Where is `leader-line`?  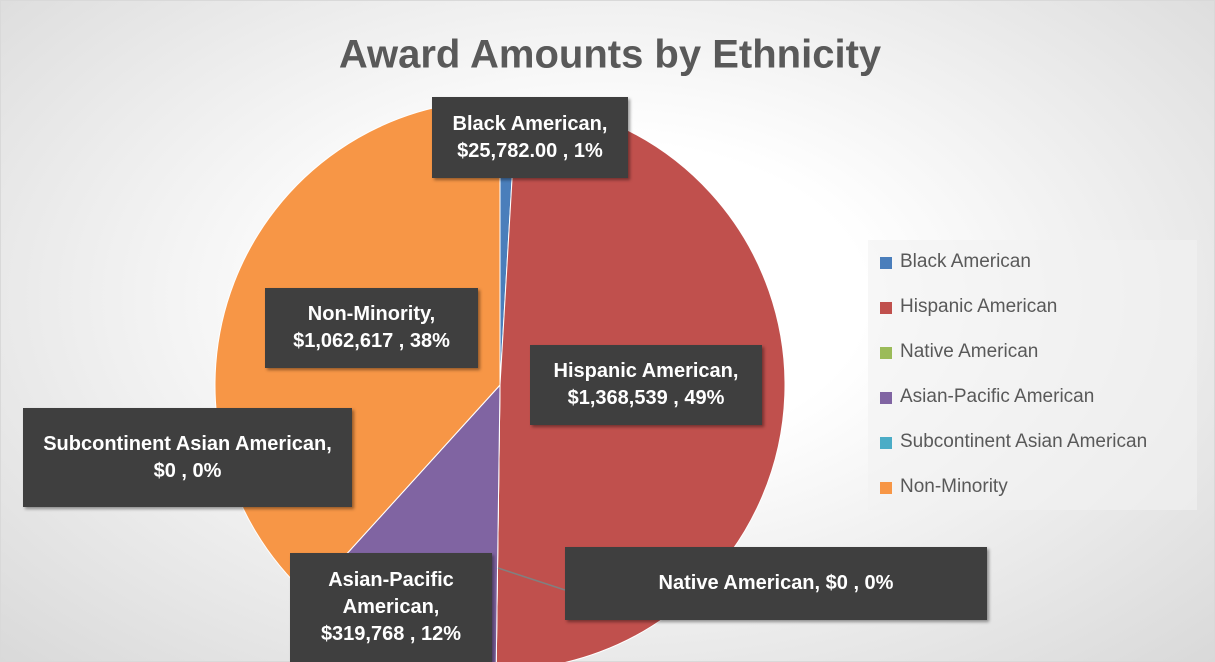 leader-line is located at coordinates (531, 579).